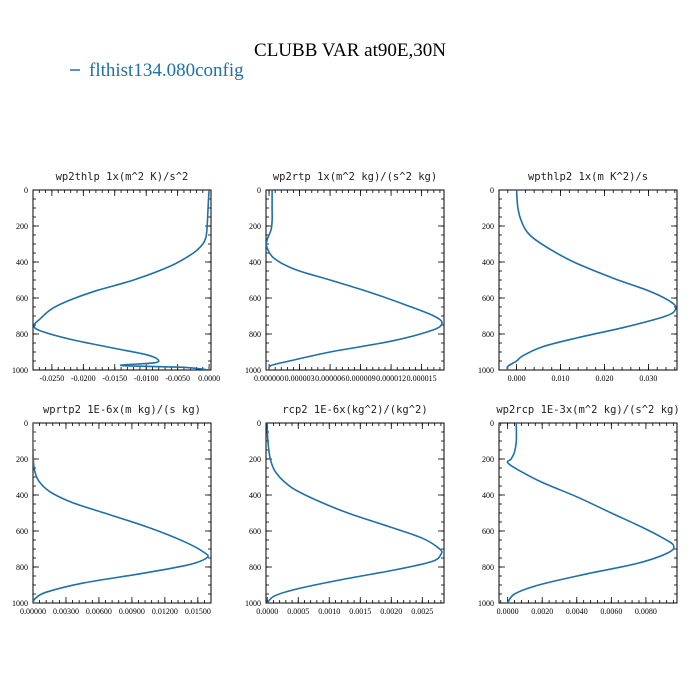  What do you see at coordinates (122, 410) in the screenshot?
I see `panel-title: wprtp2 1E-6x(m kg)/(s kg)` at bounding box center [122, 410].